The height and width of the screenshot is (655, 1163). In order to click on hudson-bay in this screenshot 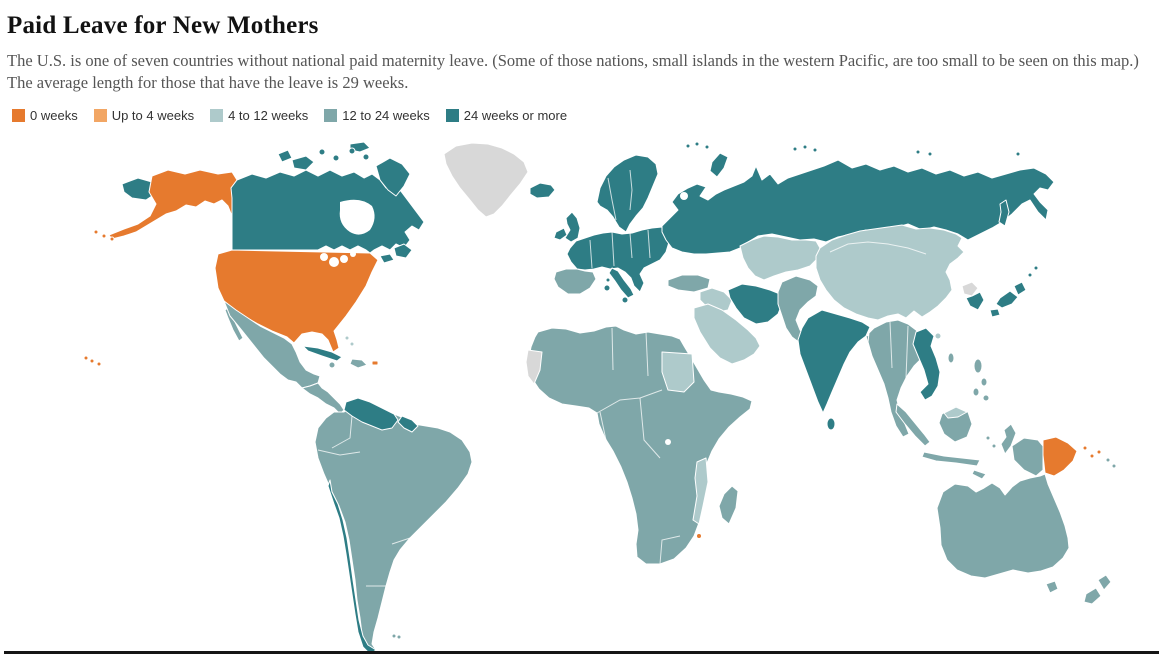, I will do `click(357, 217)`.